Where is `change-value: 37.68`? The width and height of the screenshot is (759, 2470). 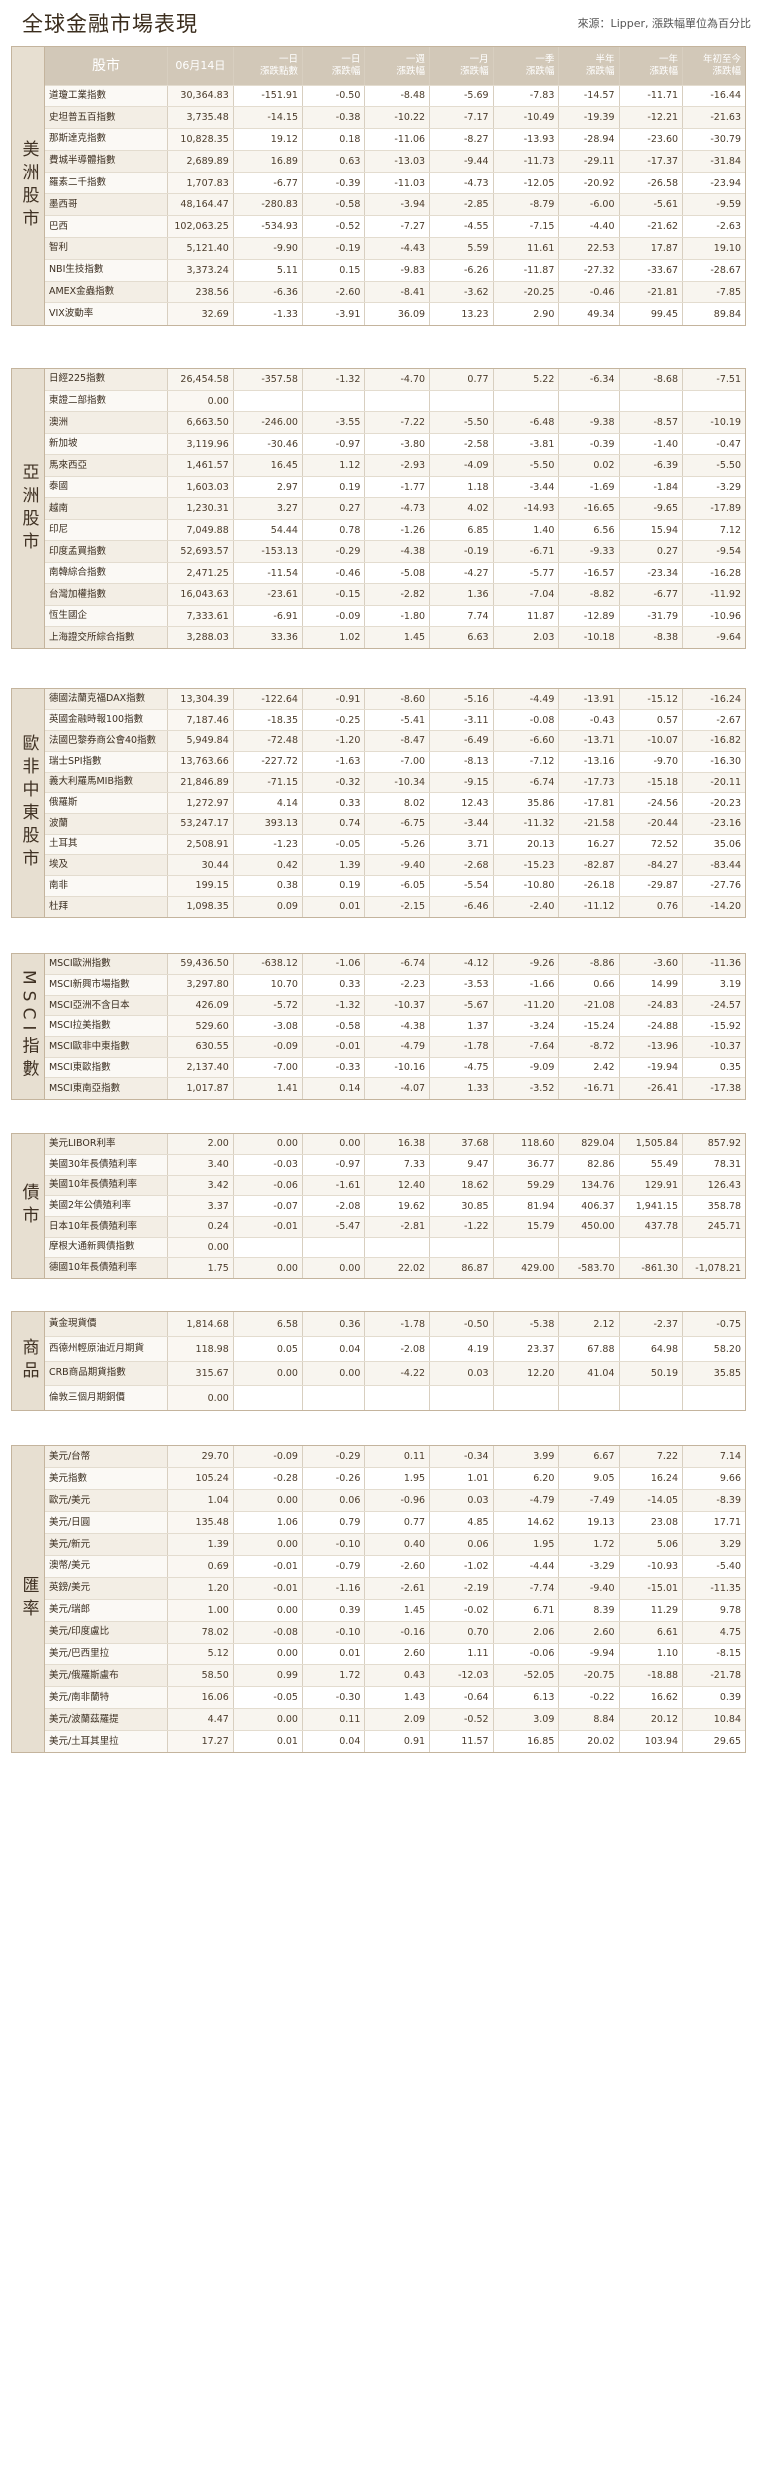 change-value: 37.68 is located at coordinates (461, 1144).